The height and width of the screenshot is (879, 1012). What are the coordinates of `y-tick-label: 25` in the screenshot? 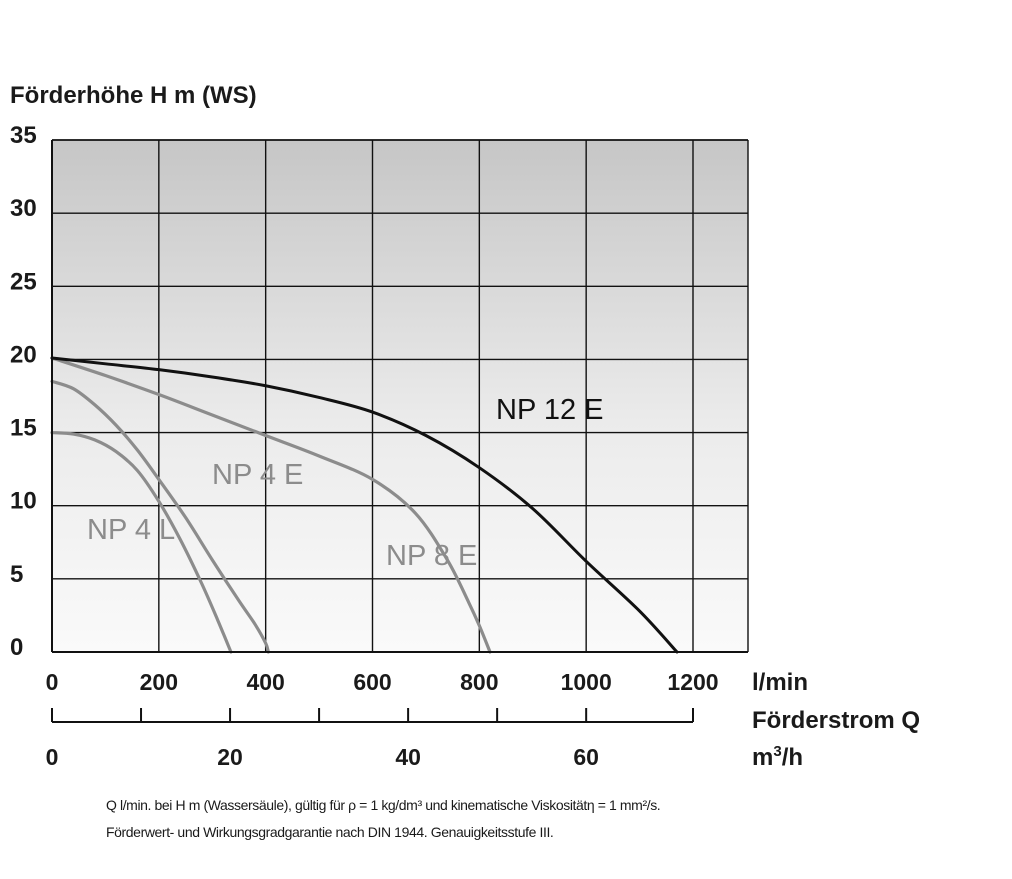 It's located at (23, 281).